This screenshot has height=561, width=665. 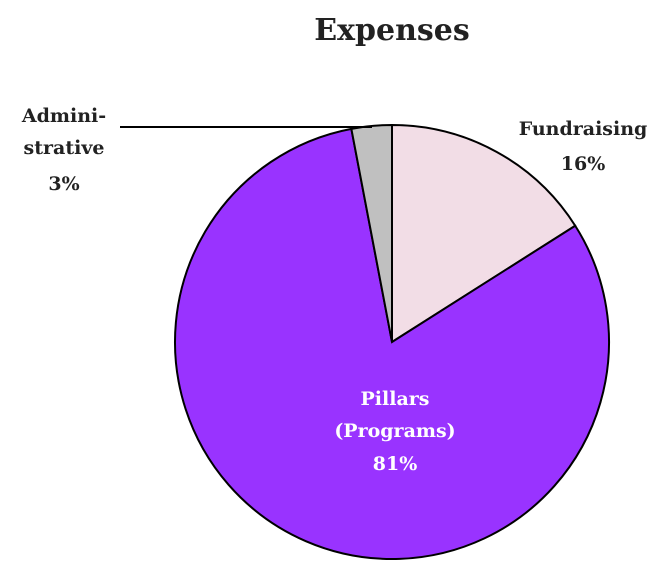 What do you see at coordinates (394, 415) in the screenshot?
I see `slice-label: Pillars (Programs)` at bounding box center [394, 415].